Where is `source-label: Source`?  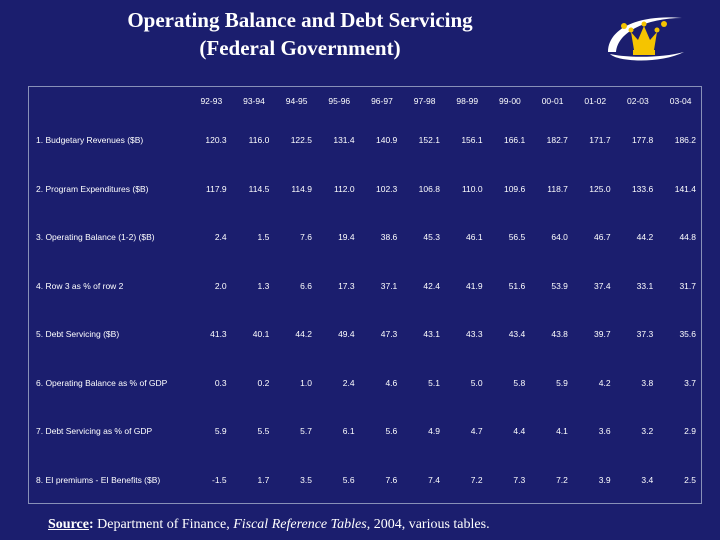
source-label: Source is located at coordinates (68, 524).